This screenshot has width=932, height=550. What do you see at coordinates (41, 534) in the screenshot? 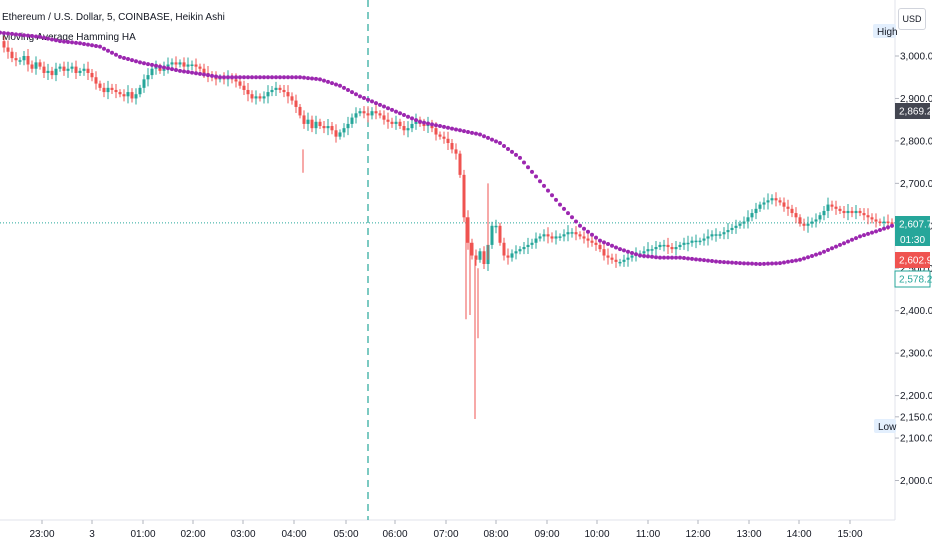
I see `x-tick-label: 23:00` at bounding box center [41, 534].